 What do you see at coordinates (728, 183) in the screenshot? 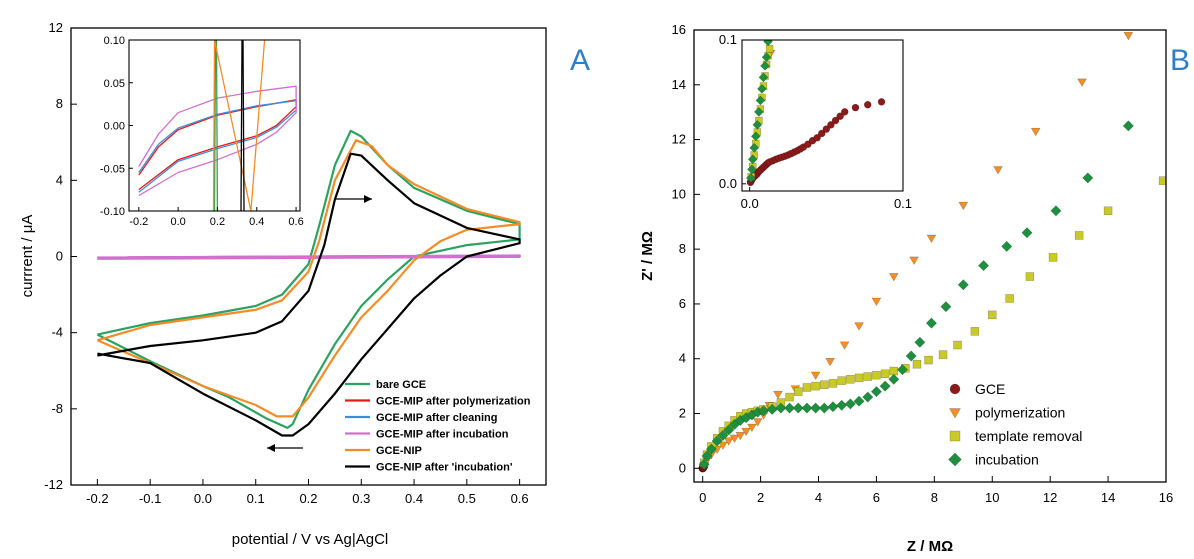
I see `y-tick-label: 0.0` at bounding box center [728, 183].